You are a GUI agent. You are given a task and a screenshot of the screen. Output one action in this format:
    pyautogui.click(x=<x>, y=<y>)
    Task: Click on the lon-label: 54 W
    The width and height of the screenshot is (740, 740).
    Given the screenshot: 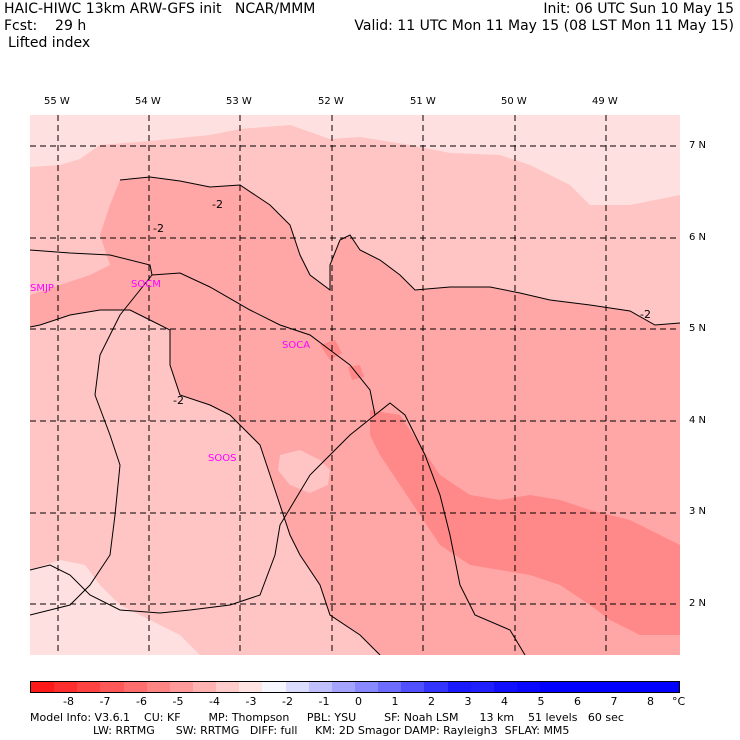 What is the action you would take?
    pyautogui.click(x=148, y=101)
    